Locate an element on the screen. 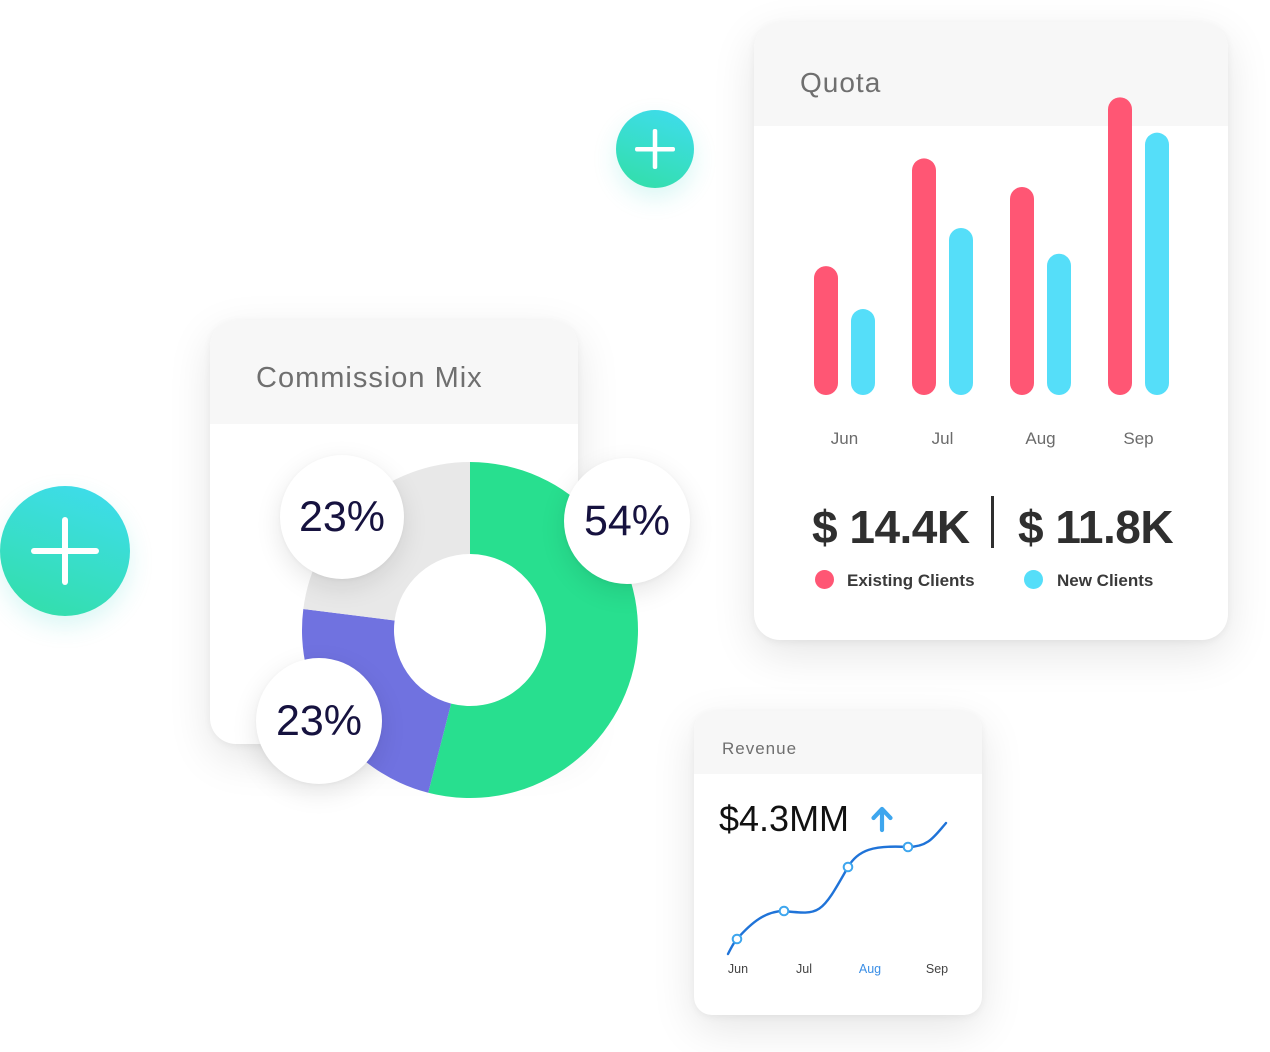 This screenshot has width=1270, height=1052. revenue-value: $4.3MM is located at coordinates (784, 818).